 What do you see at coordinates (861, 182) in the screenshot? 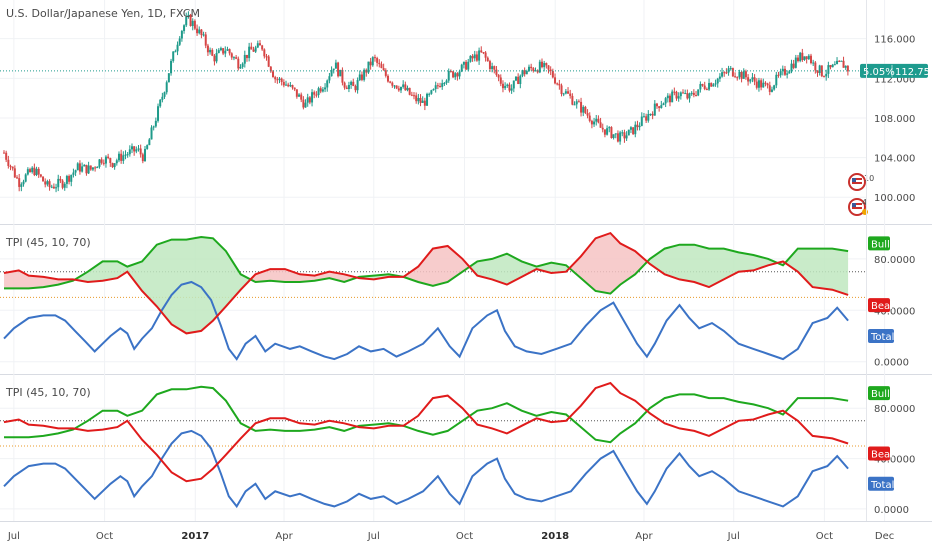
I see `us-flag-event-icon: 10` at bounding box center [861, 182].